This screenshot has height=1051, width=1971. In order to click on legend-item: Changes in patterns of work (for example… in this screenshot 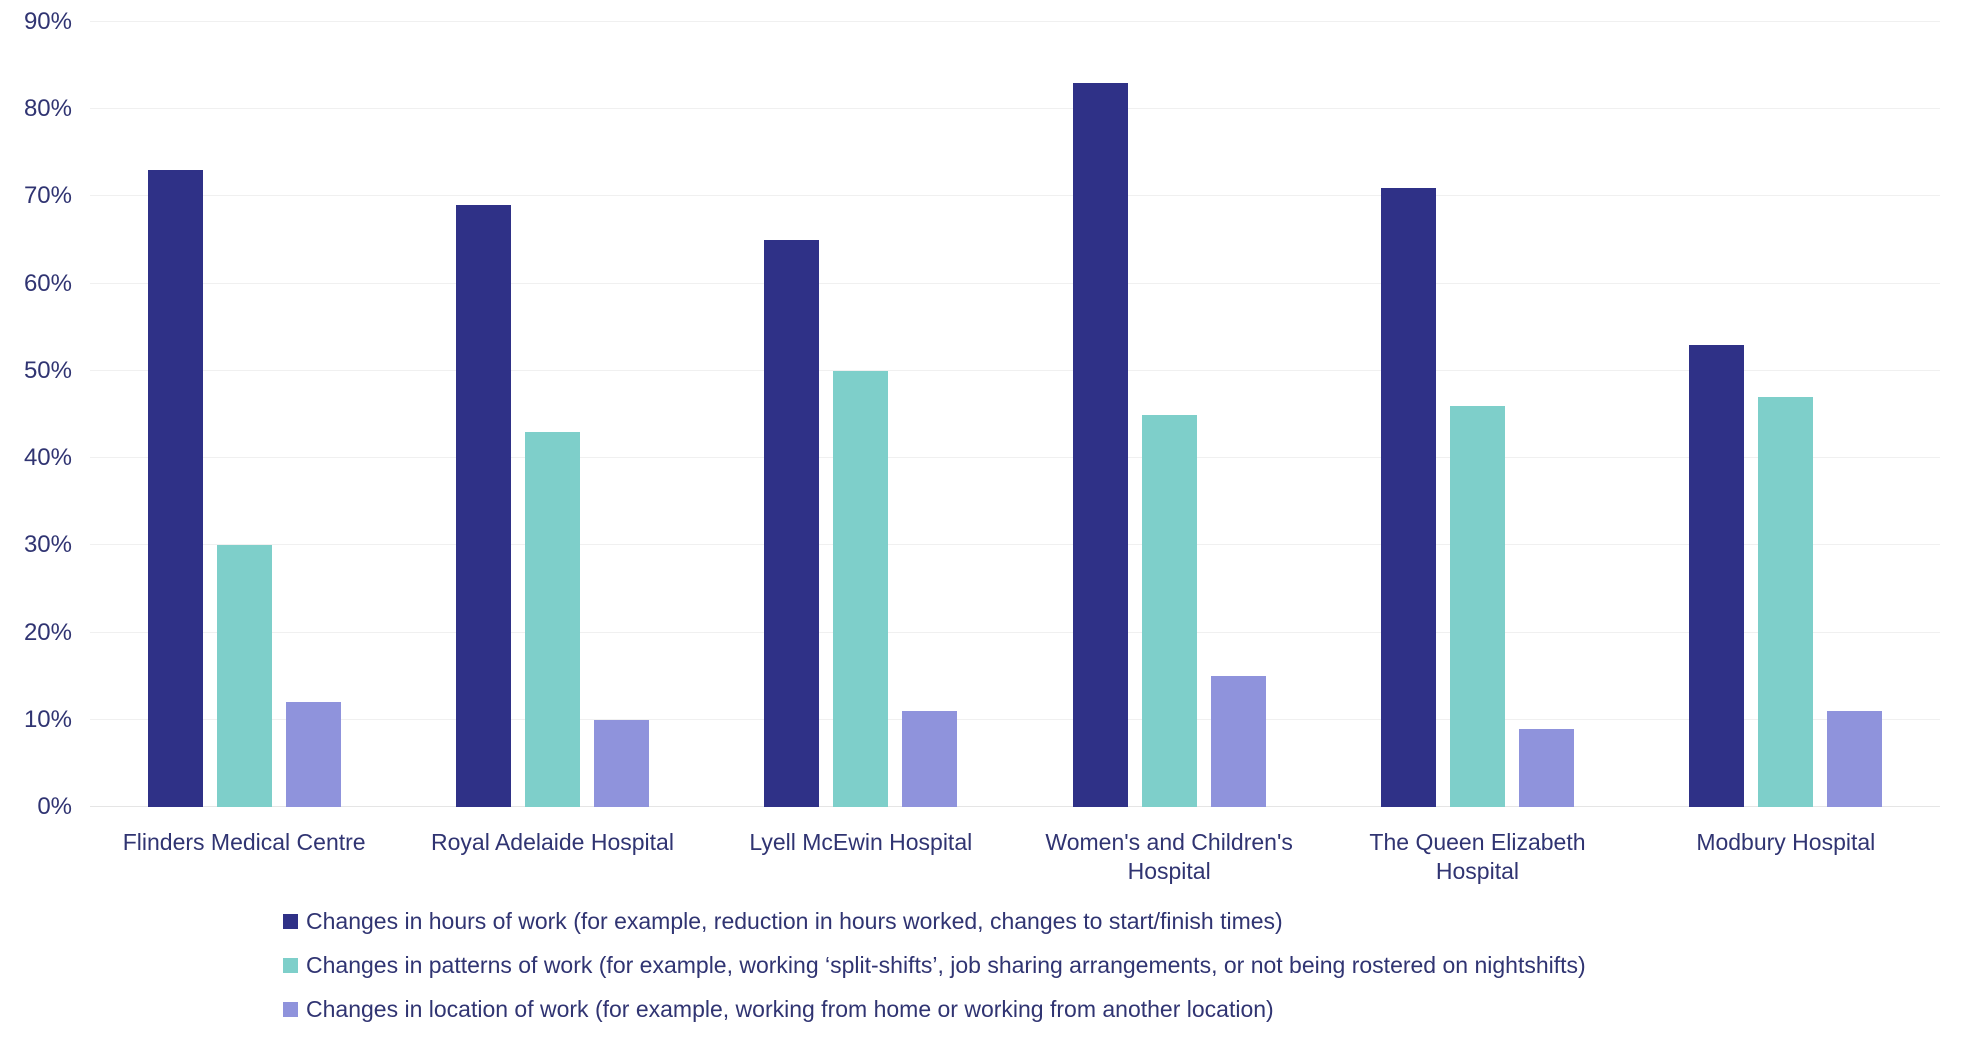, I will do `click(934, 965)`.